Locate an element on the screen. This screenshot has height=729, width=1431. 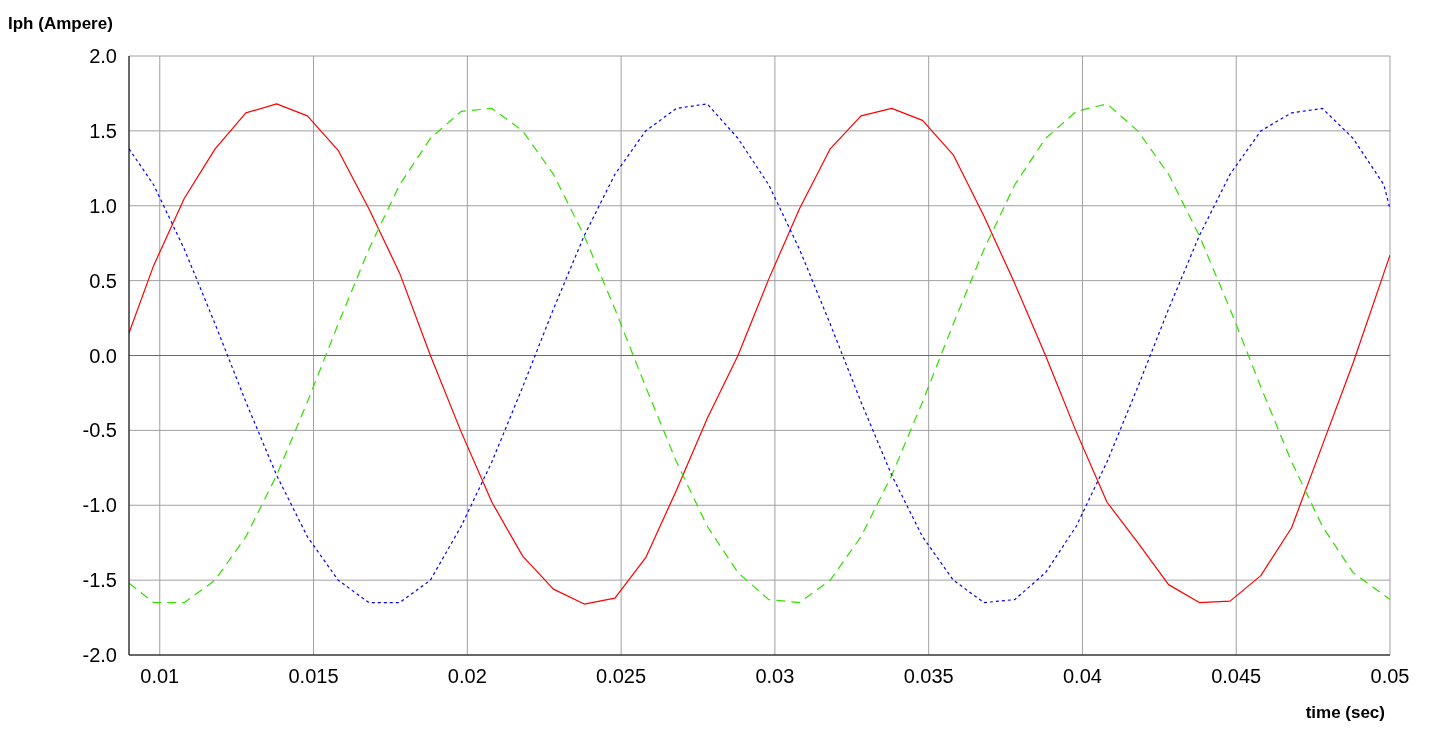
x-tick-label: 0.03 is located at coordinates (775, 676).